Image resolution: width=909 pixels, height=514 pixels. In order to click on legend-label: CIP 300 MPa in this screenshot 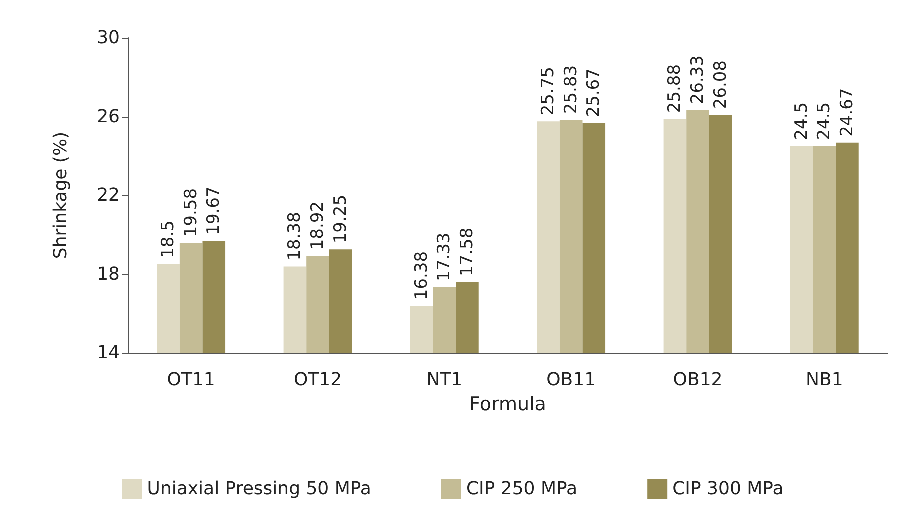, I will do `click(728, 489)`.